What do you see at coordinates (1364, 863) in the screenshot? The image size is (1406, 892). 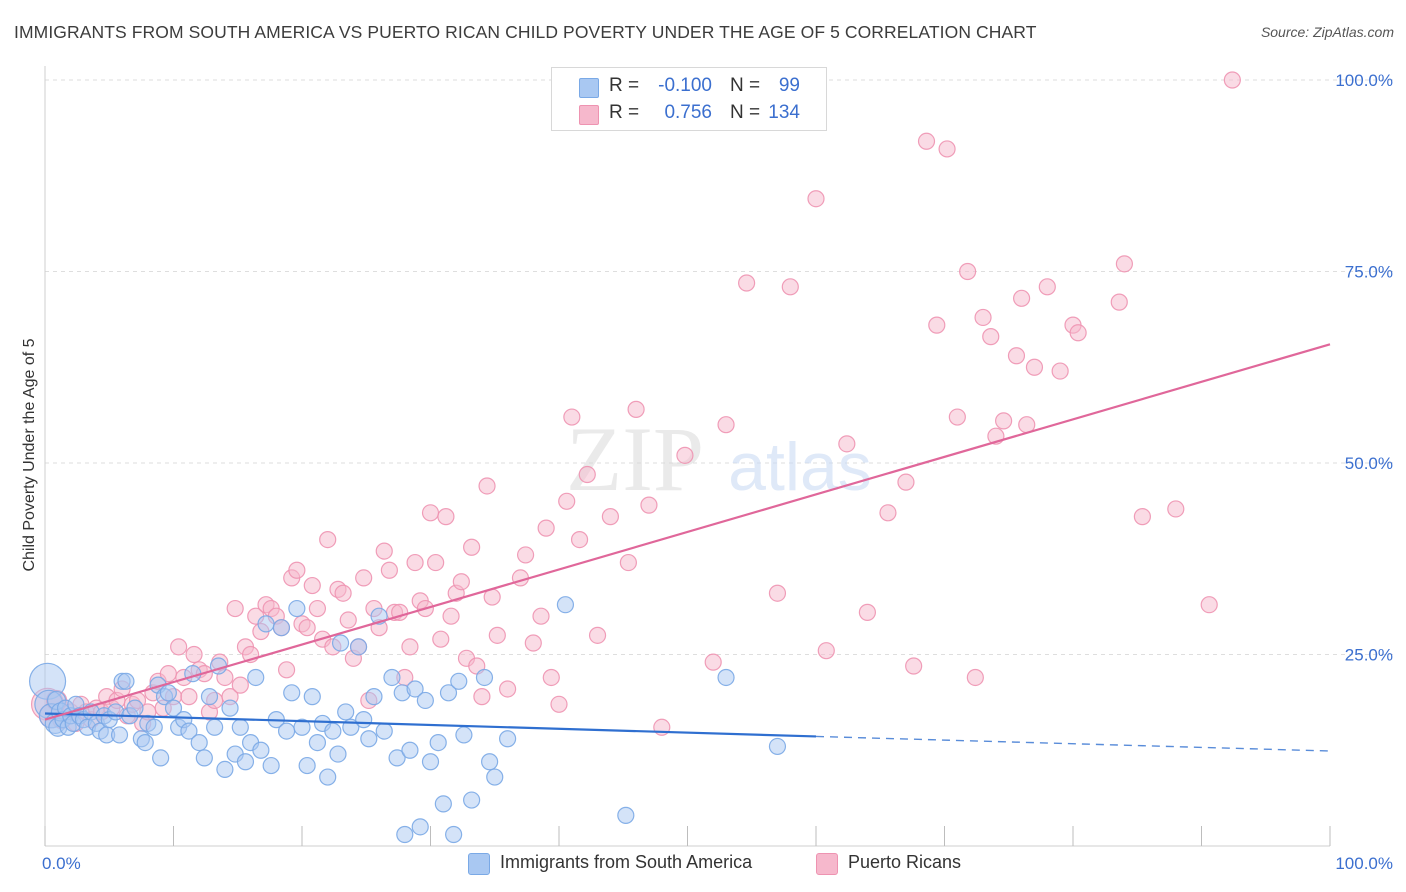 I see `x-tick-label: 100.0%` at bounding box center [1364, 863].